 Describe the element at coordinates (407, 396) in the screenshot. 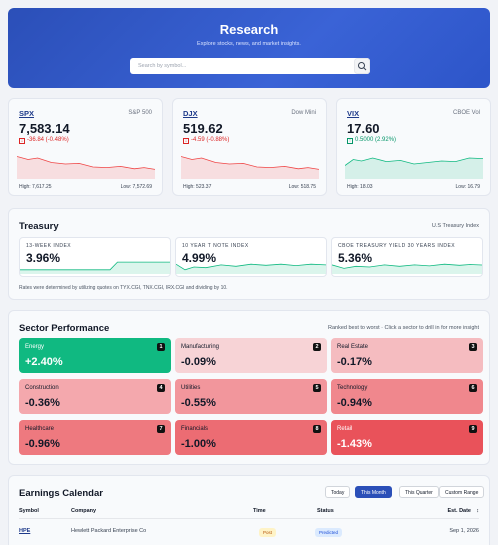

I see `sector-tile: Technology 6 -0.94%` at that location.